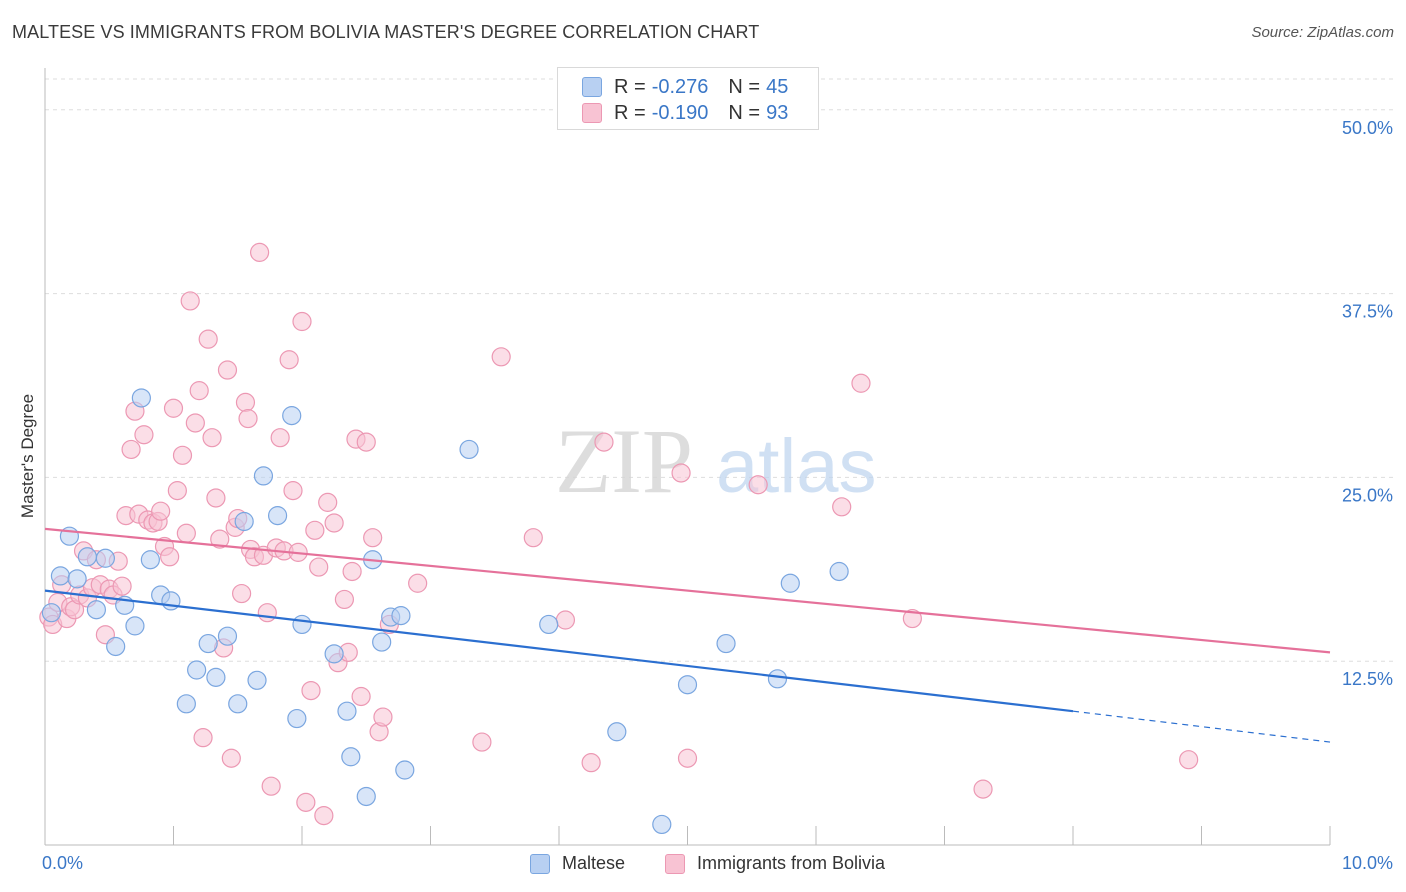 This screenshot has width=1406, height=892. Describe the element at coordinates (1322, 32) in the screenshot. I see `source-label: Source: ZipAtlas.com` at that location.